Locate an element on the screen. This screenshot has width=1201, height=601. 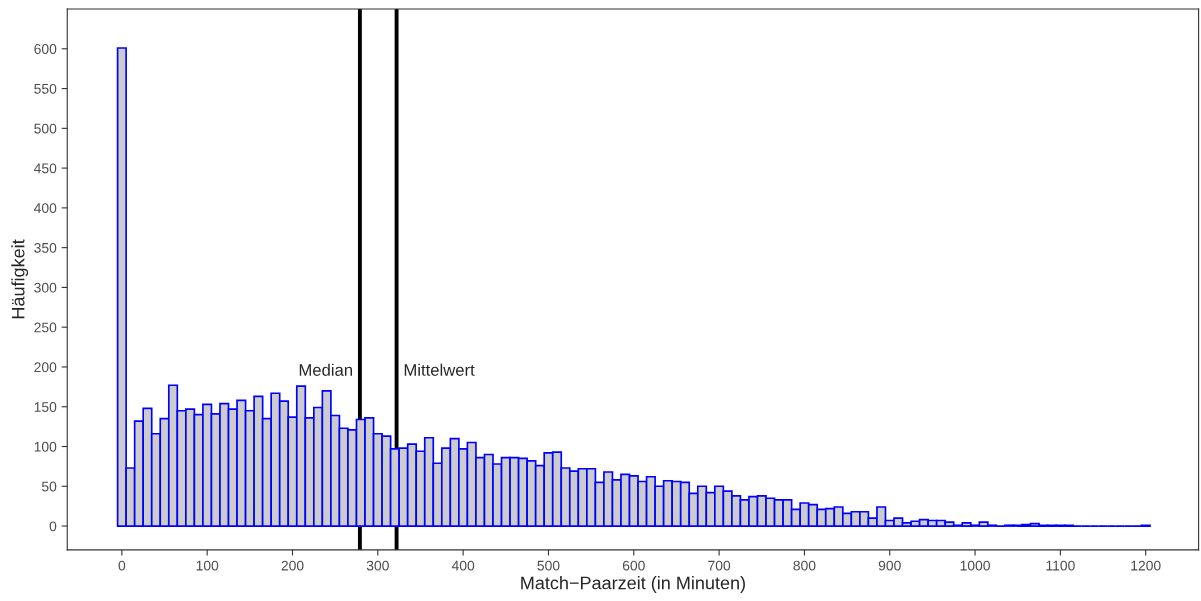
y-tick-label: 200 is located at coordinates (45, 367).